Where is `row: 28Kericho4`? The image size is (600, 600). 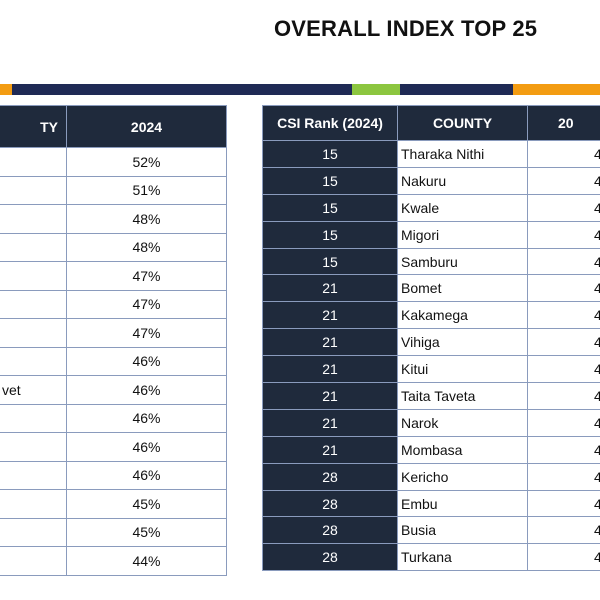 row: 28Kericho4 is located at coordinates (431, 476).